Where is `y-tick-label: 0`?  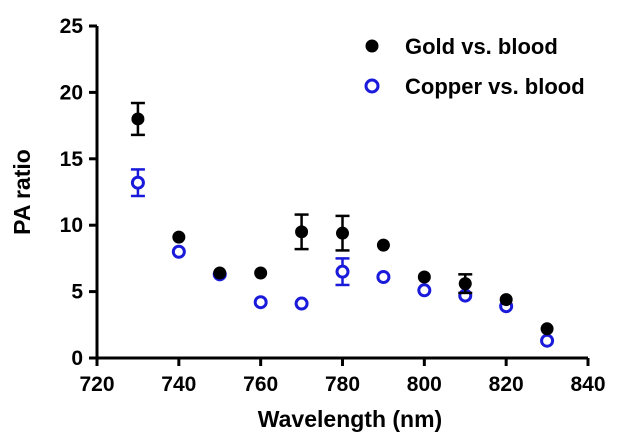 y-tick-label: 0 is located at coordinates (77, 358).